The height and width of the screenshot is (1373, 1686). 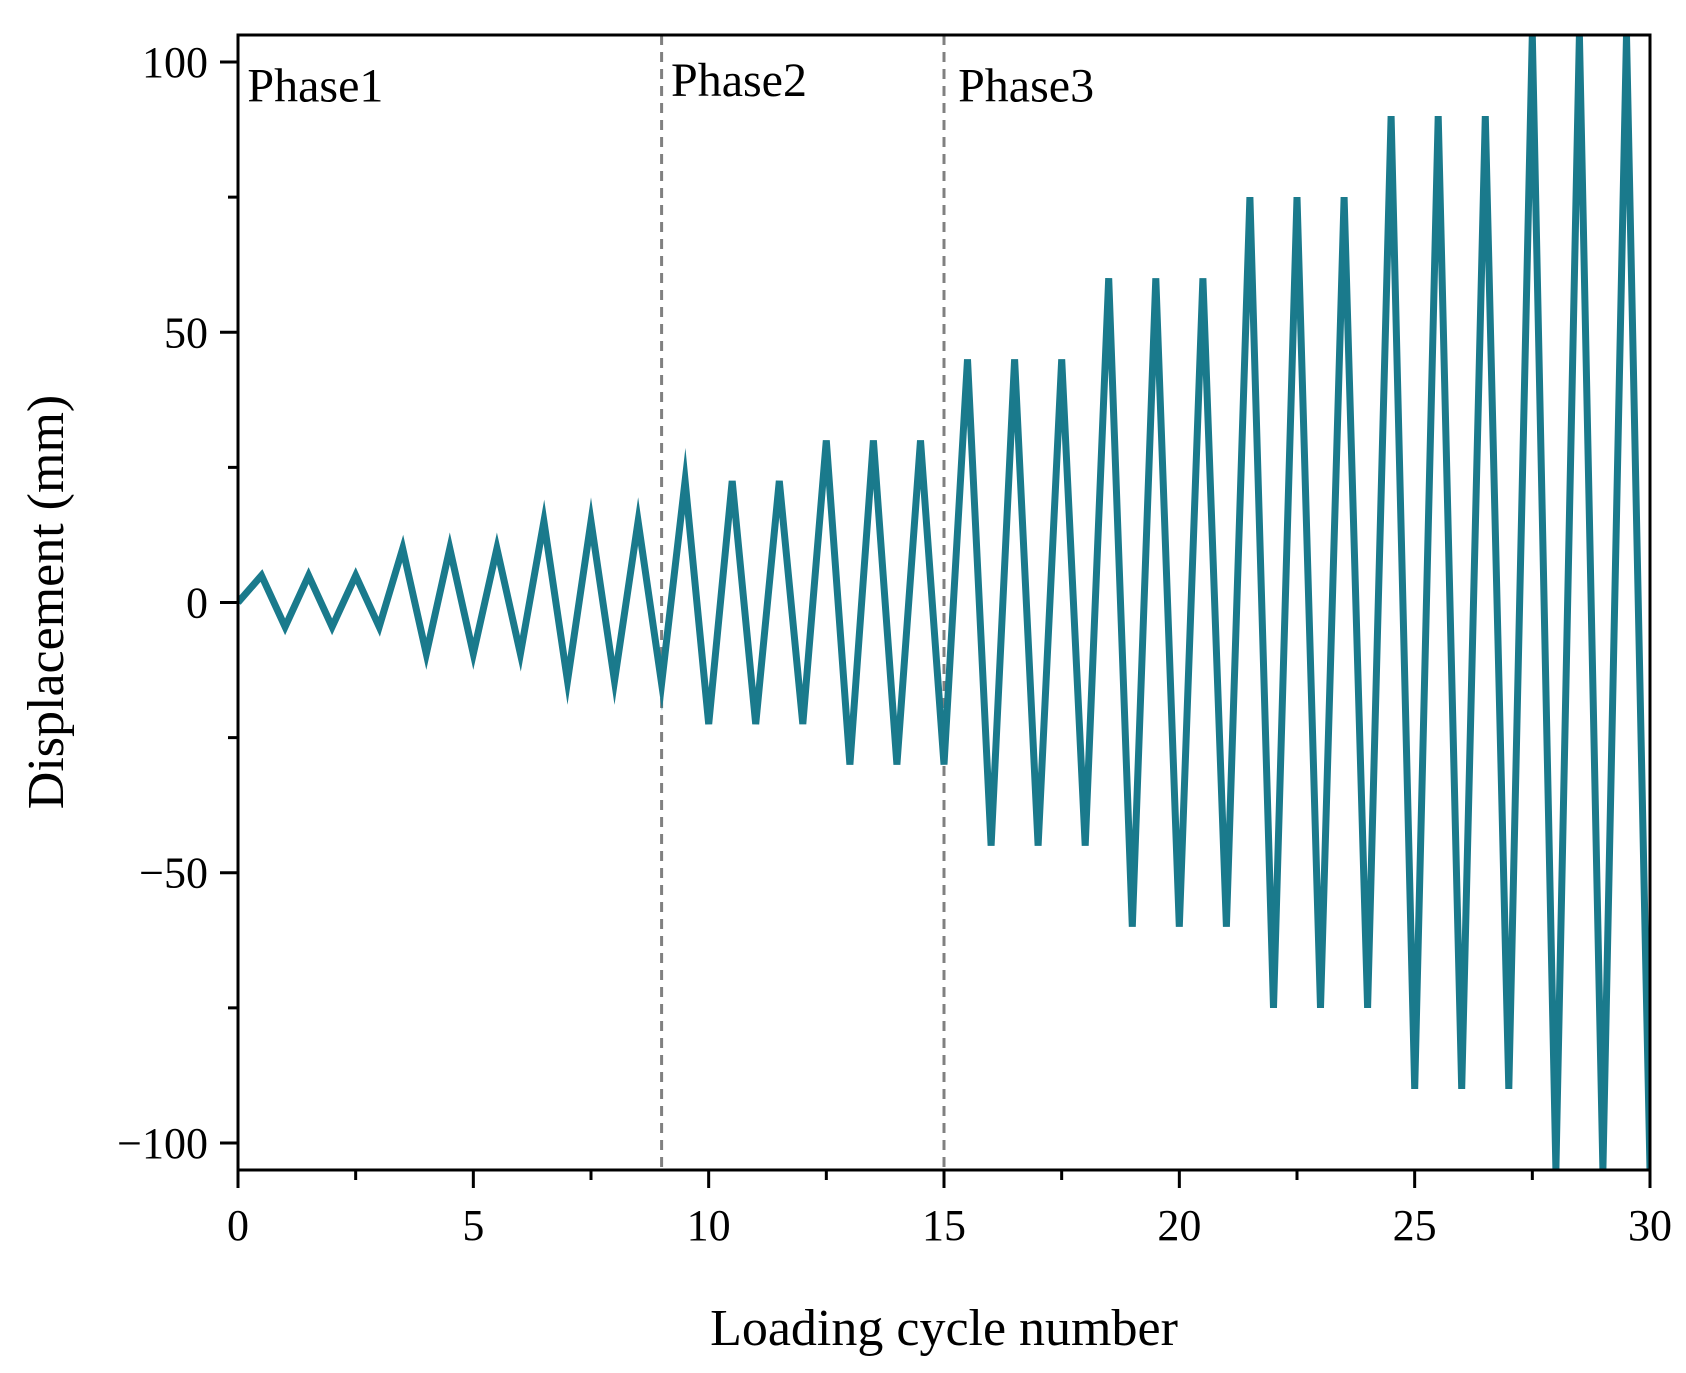 What do you see at coordinates (1179, 1225) in the screenshot?
I see `x-tick-label: 20` at bounding box center [1179, 1225].